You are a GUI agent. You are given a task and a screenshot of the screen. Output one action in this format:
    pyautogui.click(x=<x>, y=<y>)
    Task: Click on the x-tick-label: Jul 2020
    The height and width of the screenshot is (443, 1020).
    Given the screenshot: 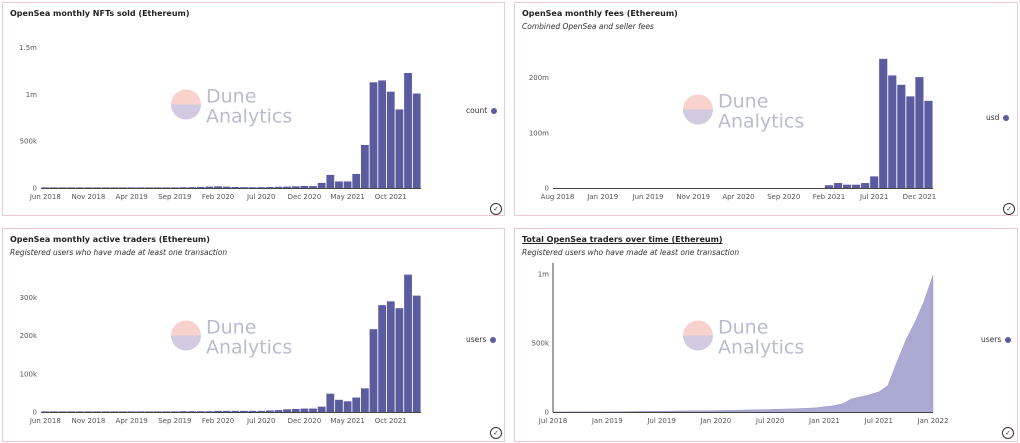 What is the action you would take?
    pyautogui.click(x=770, y=421)
    